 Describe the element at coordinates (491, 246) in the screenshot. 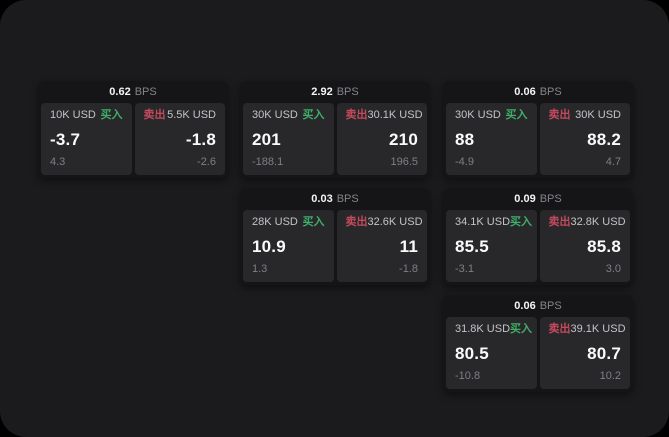

I see `buy-panel: 34.1K USD 买入 85.5 -3.1` at that location.